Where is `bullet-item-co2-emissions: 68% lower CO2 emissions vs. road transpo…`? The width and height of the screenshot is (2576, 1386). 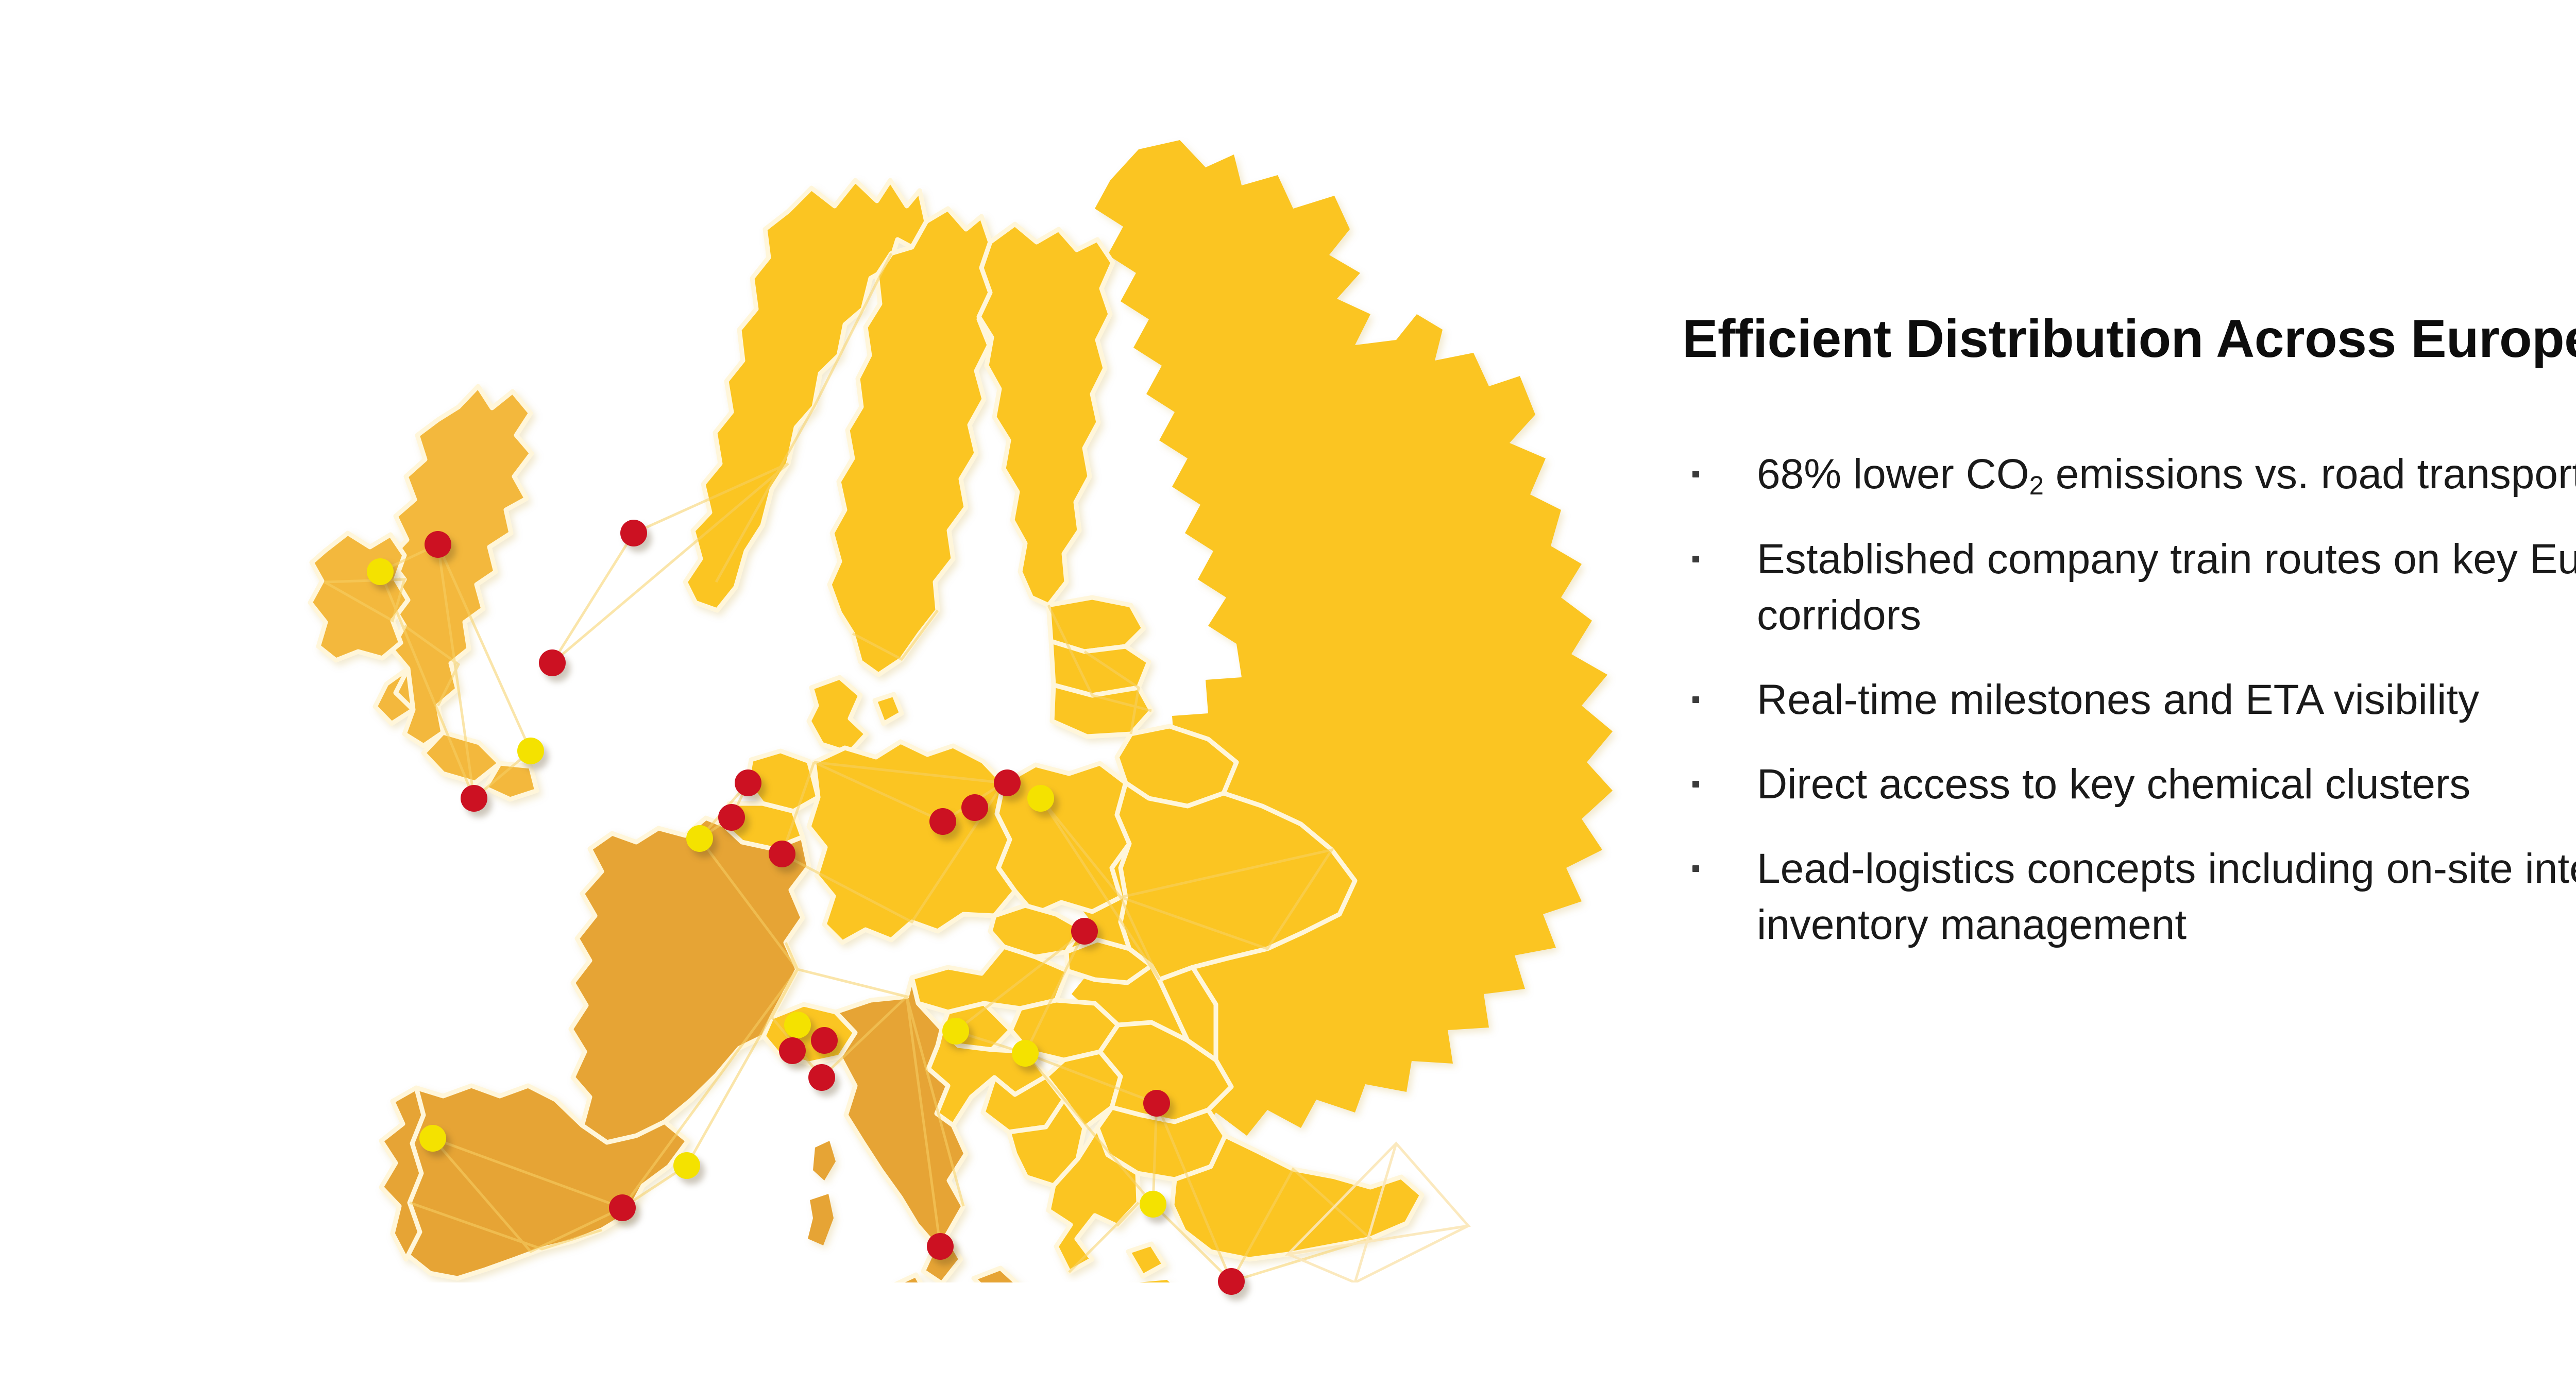
bullet-item-co2-emissions: 68% lower CO2 emissions vs. road transpo… is located at coordinates (2129, 474).